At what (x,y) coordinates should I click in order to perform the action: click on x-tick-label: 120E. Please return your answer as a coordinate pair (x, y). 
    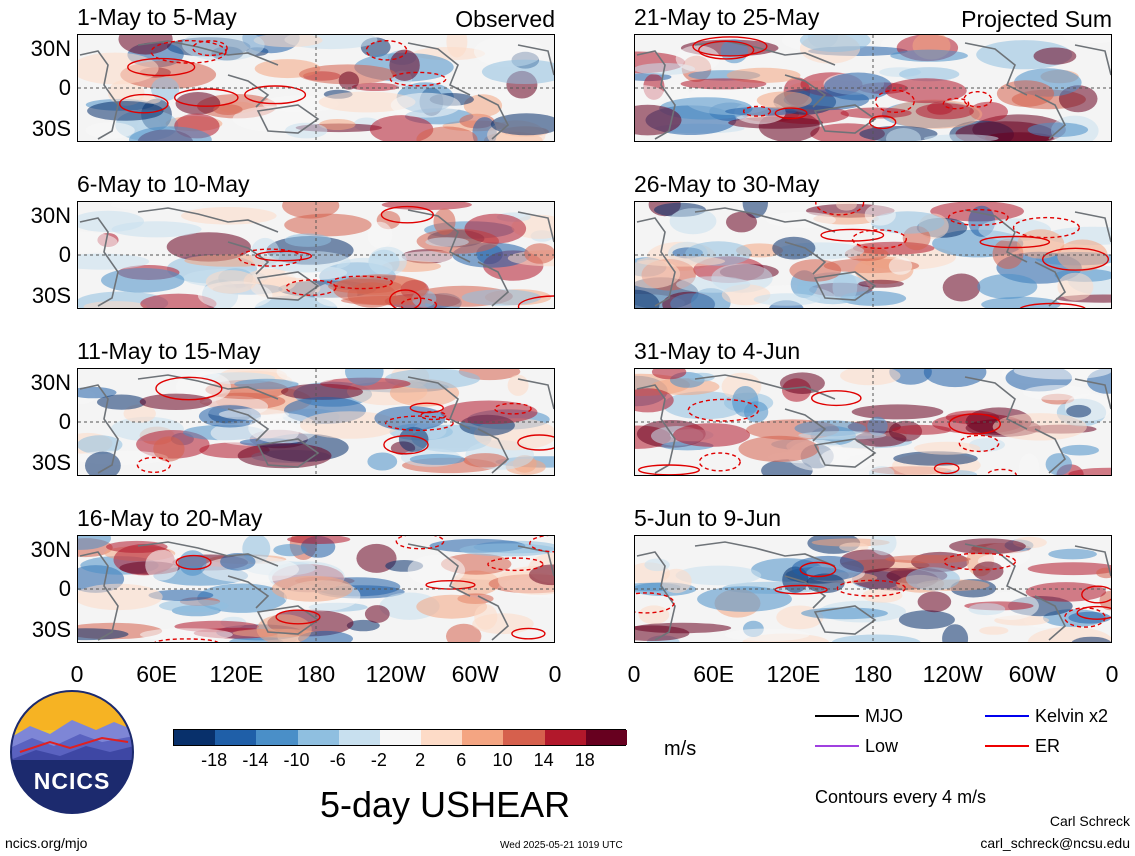
    Looking at the image, I should click on (793, 674).